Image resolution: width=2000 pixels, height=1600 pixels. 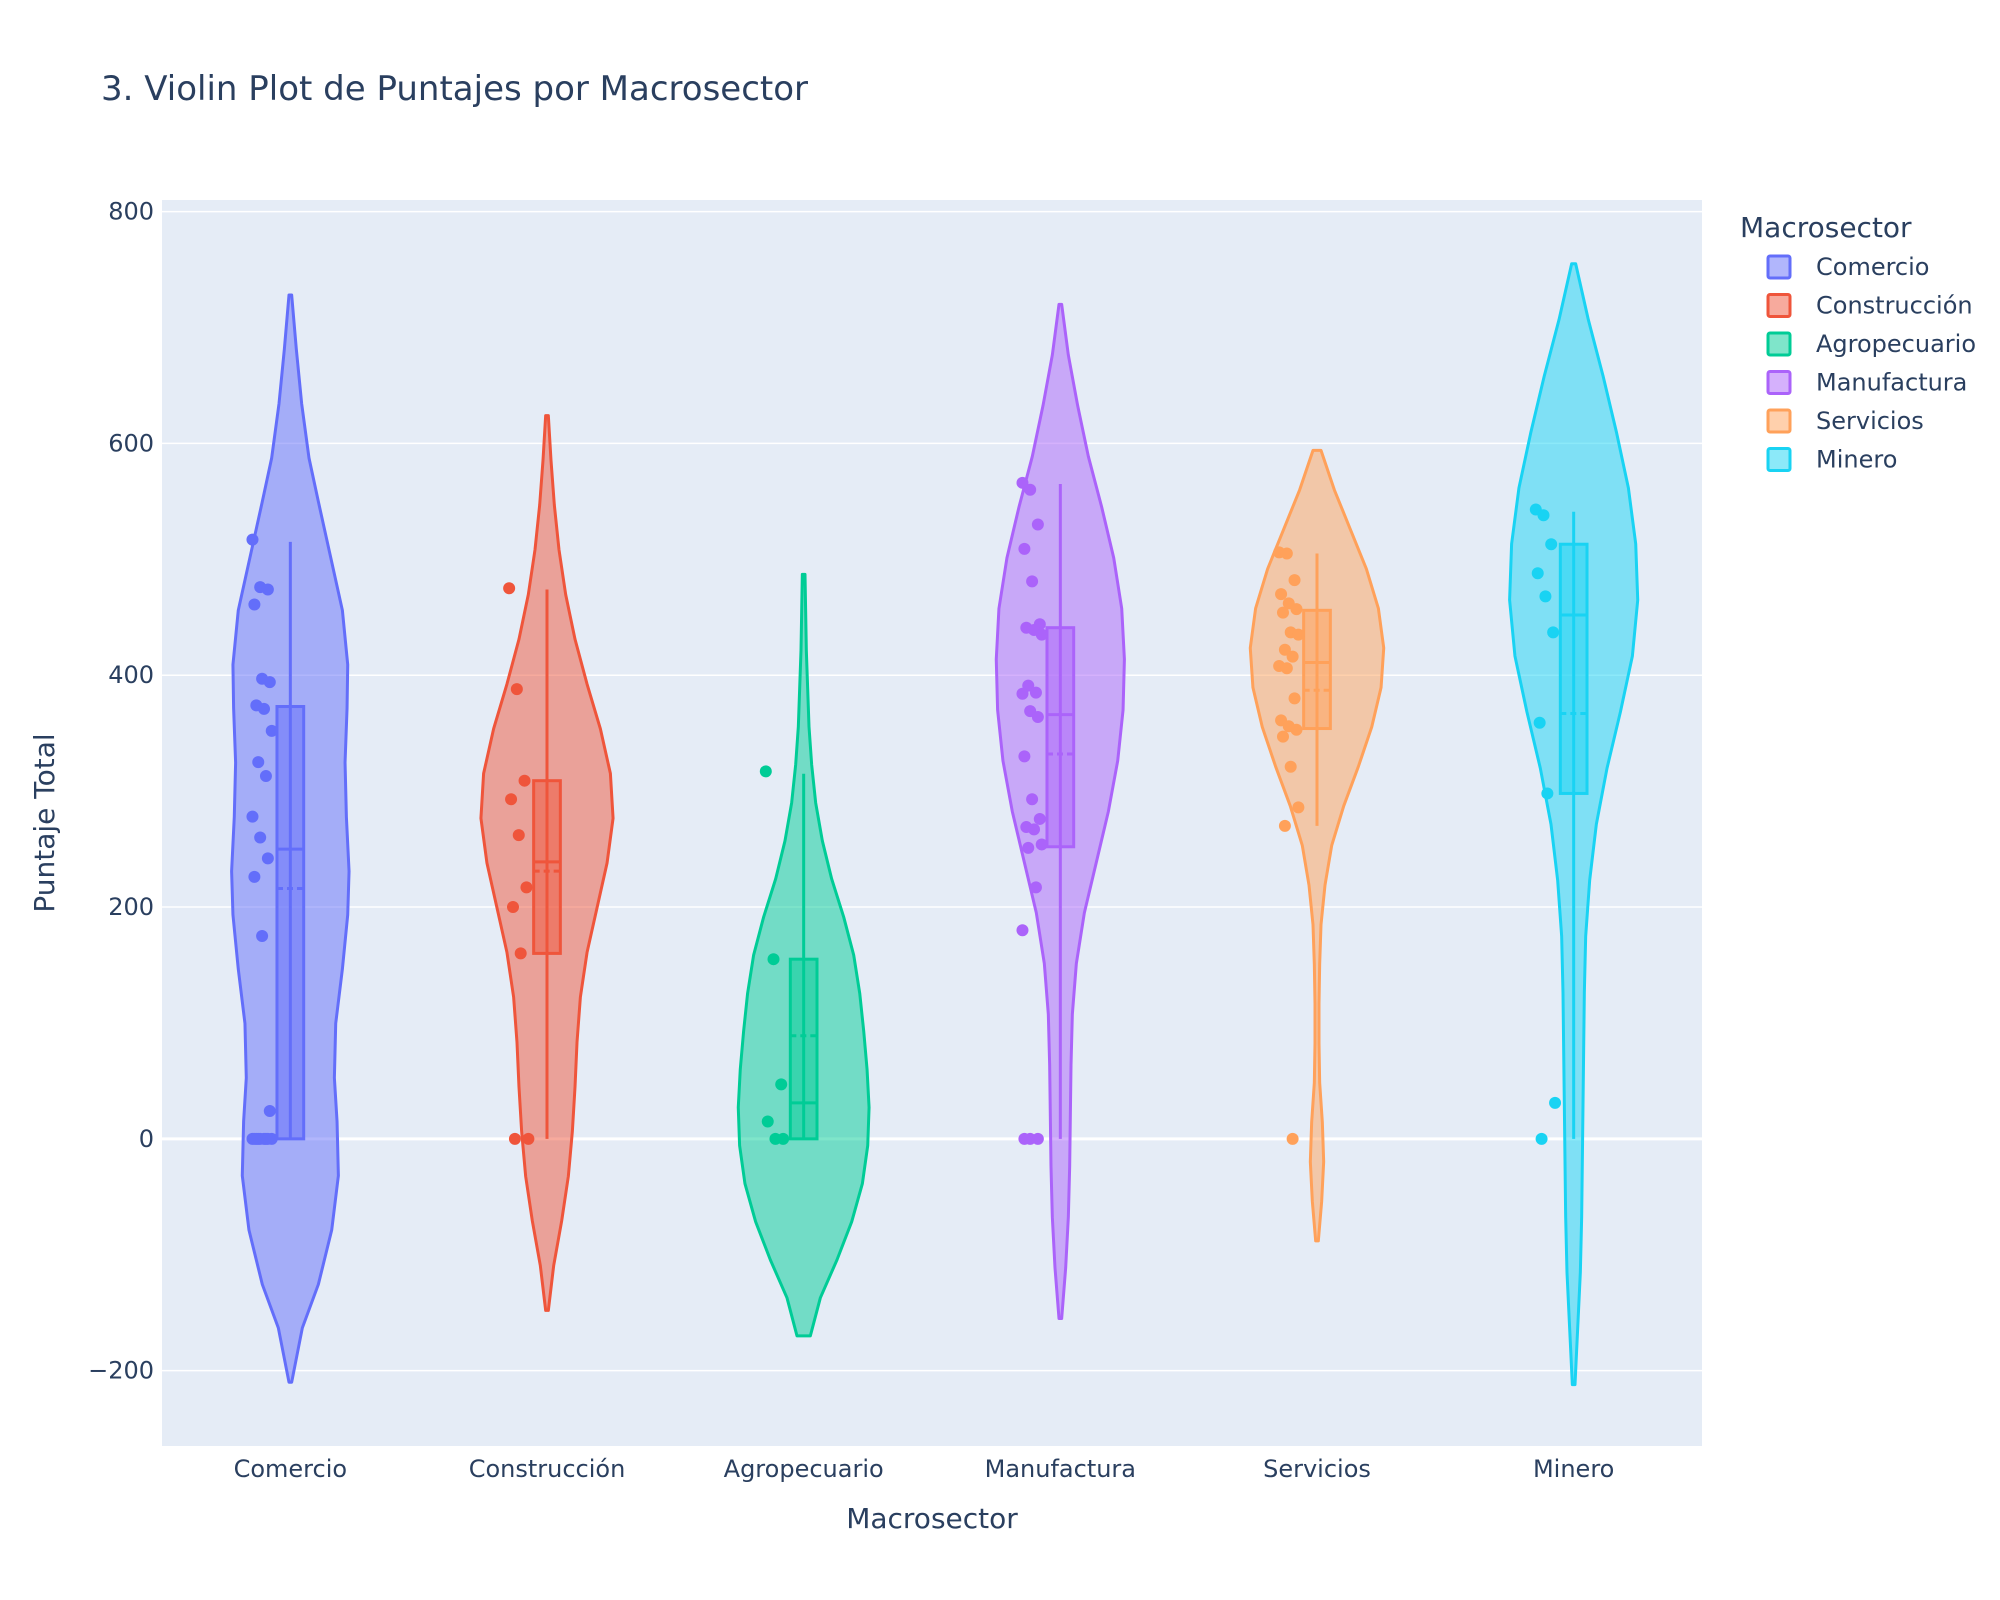 What do you see at coordinates (44, 822) in the screenshot?
I see `y-axis-title: Puntaje Total` at bounding box center [44, 822].